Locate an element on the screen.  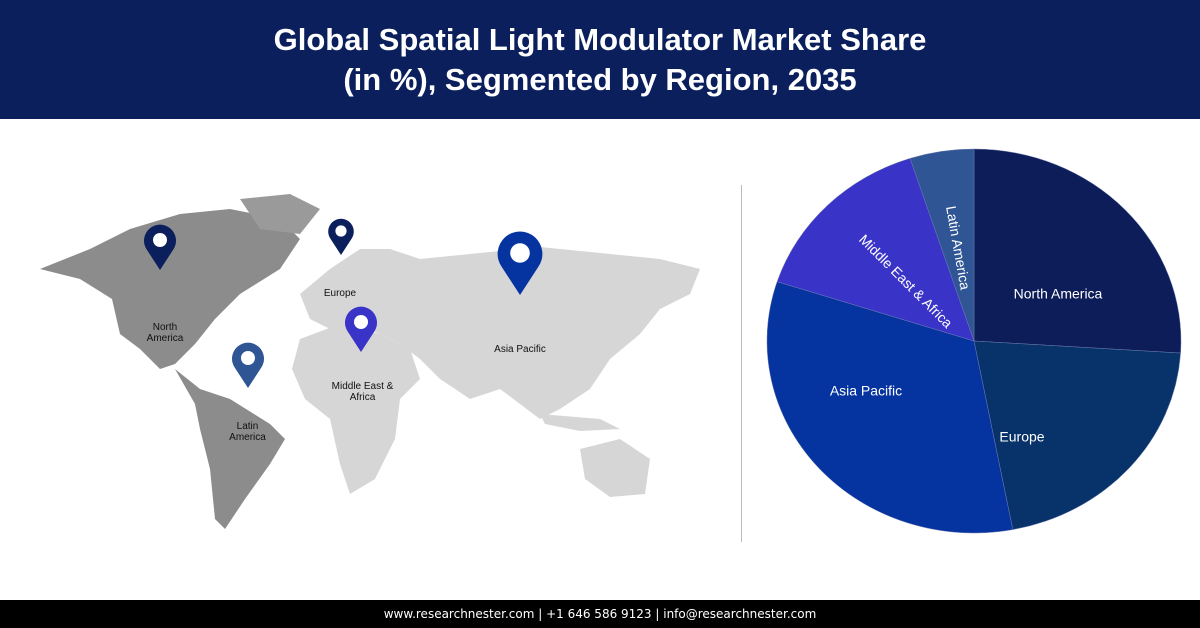
map-landmass-light is located at coordinates (496, 372).